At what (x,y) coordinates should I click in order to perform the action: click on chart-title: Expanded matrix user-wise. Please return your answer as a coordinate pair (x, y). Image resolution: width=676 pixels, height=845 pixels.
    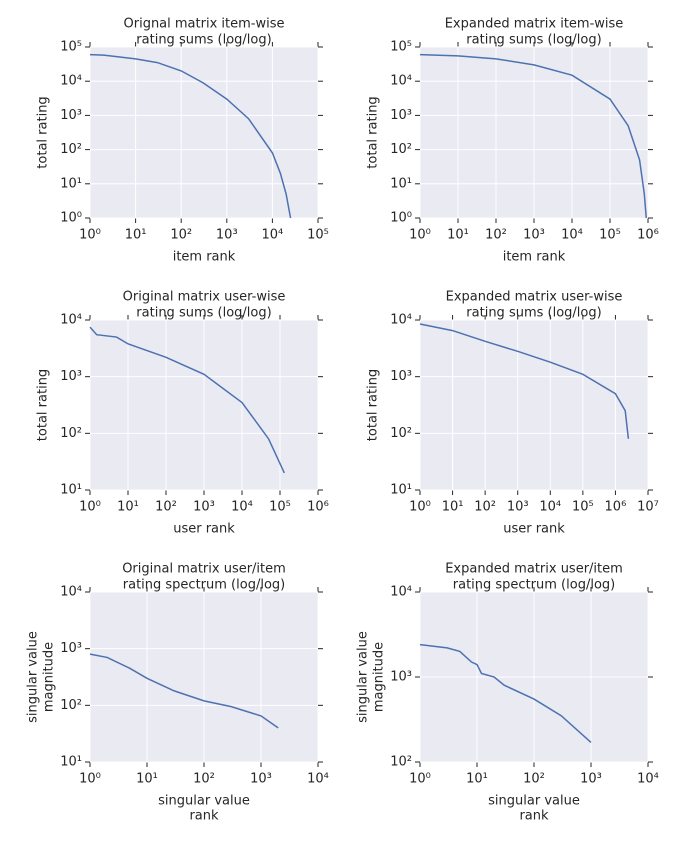
    Looking at the image, I should click on (534, 297).